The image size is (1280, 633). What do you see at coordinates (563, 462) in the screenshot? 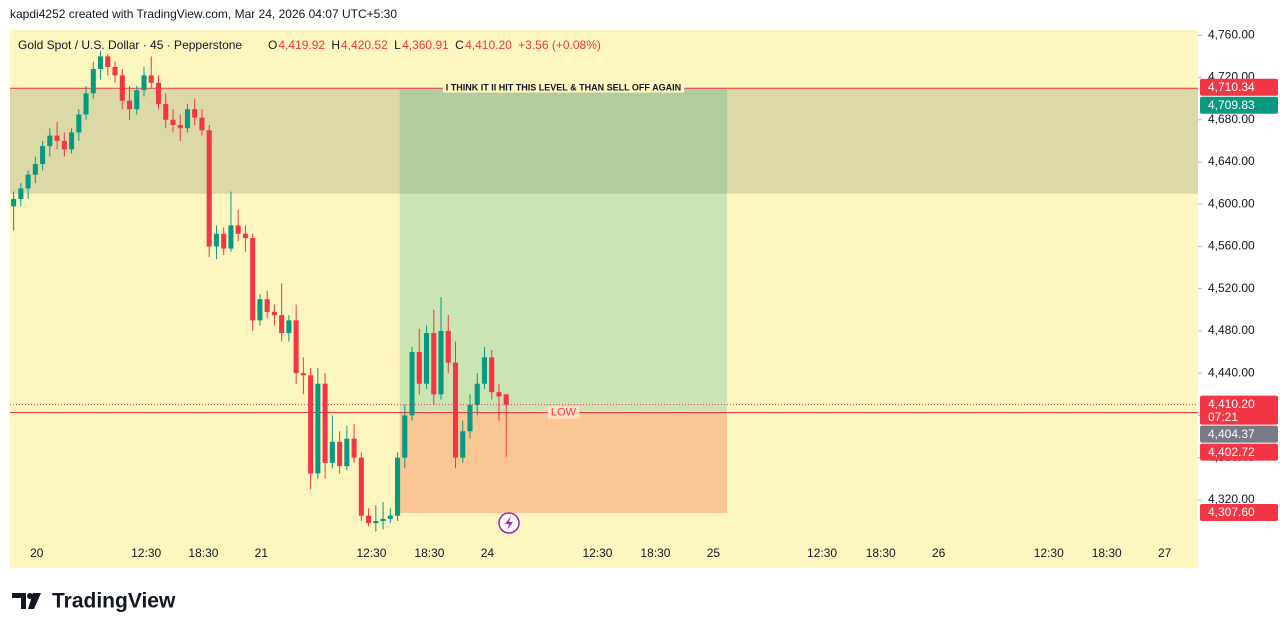
I see `loss-zone` at bounding box center [563, 462].